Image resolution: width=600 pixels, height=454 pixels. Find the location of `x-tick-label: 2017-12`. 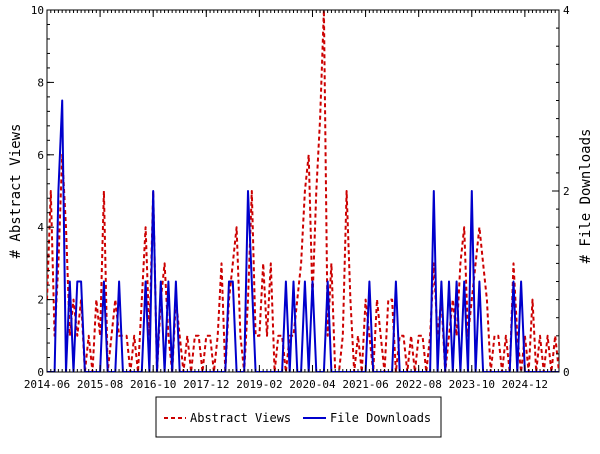

x-tick-label: 2017-12 is located at coordinates (206, 384).